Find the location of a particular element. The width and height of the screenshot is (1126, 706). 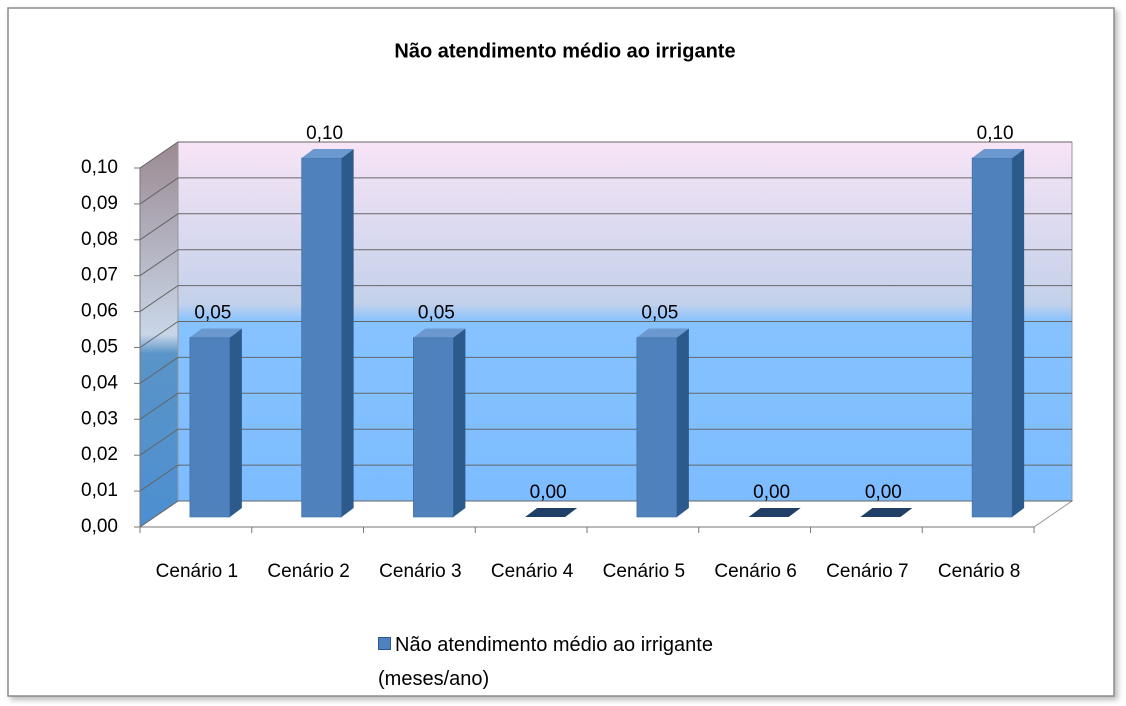

floor is located at coordinates (606, 514).